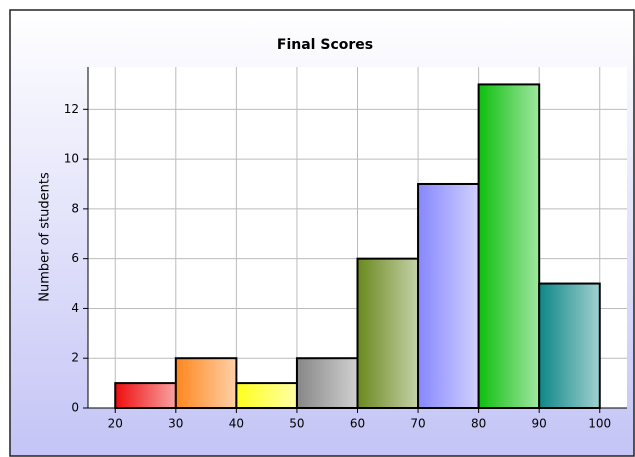 This screenshot has height=457, width=635. I want to click on x-tick-label: 20, so click(115, 424).